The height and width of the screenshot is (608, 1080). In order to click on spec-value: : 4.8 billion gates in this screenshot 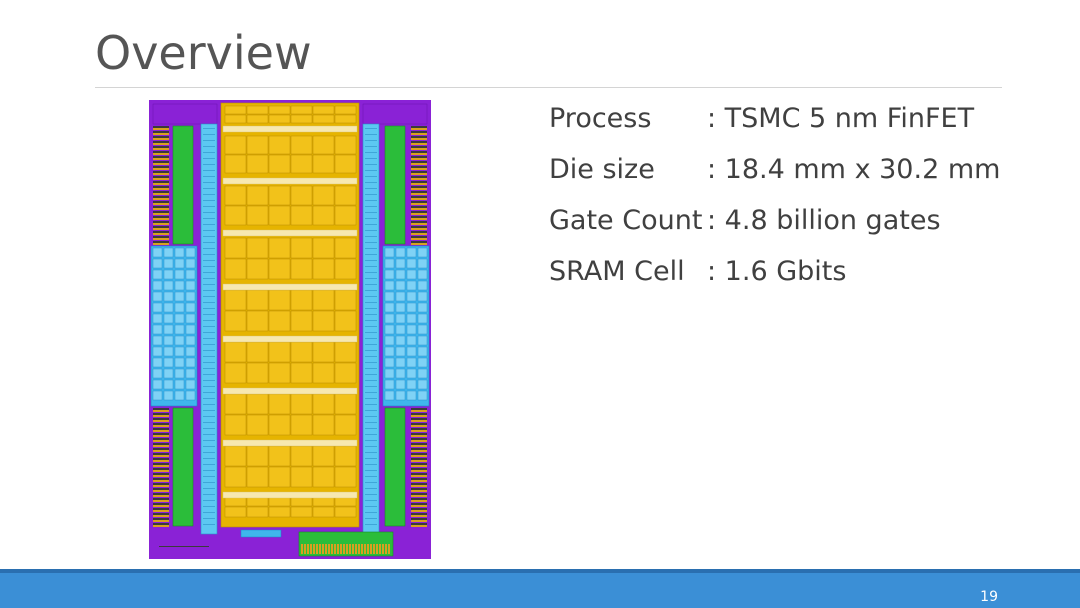, I will do `click(824, 220)`.